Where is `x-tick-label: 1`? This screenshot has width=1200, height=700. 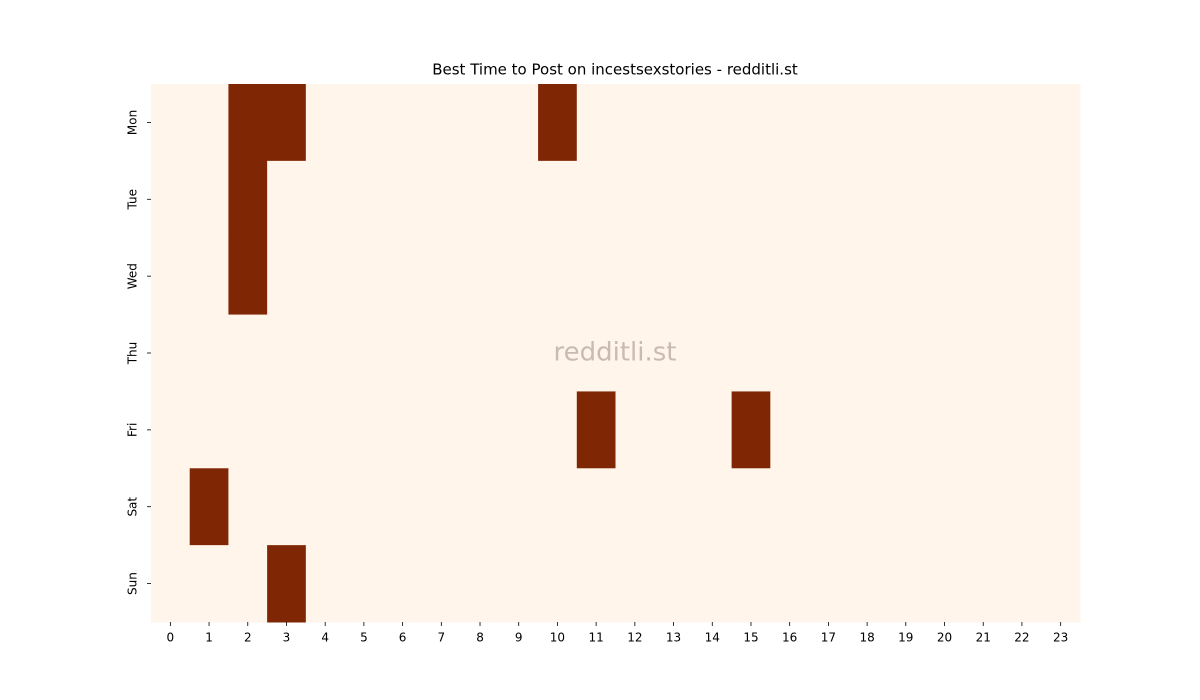
x-tick-label: 1 is located at coordinates (209, 638).